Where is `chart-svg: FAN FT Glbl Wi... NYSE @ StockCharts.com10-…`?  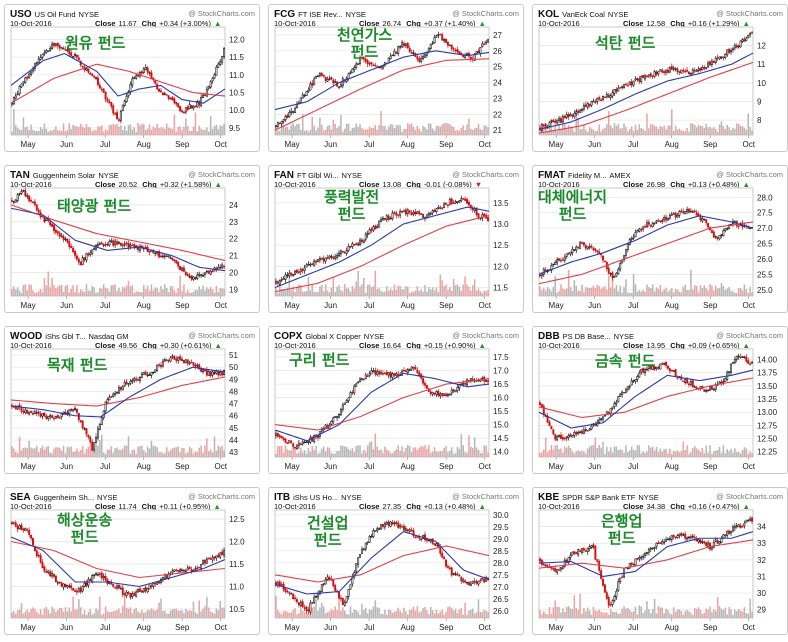
chart-svg: FAN FT Glbl Wi... NYSE @ StockCharts.com10-… is located at coordinates (396, 240).